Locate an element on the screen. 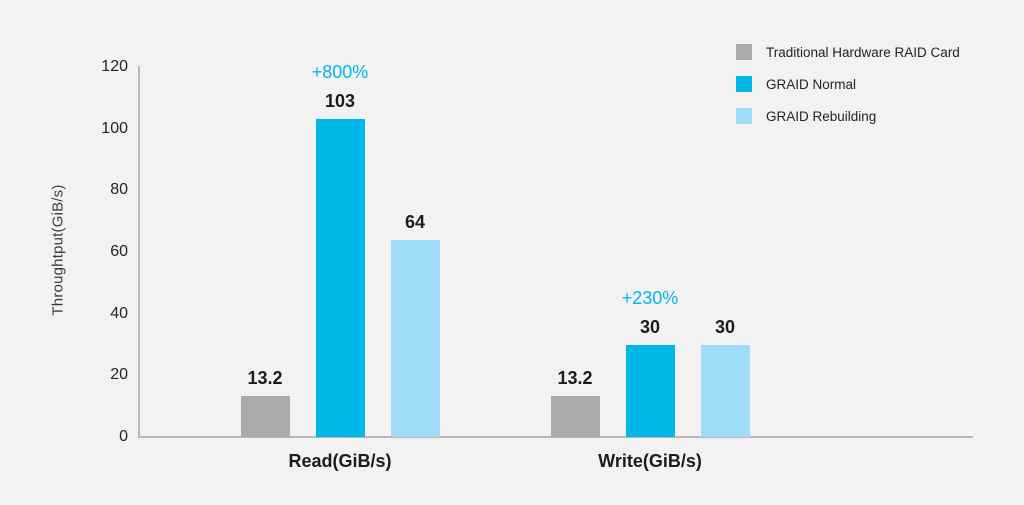 This screenshot has width=1024, height=505. legend-label-graid-normal: GRAID Normal is located at coordinates (811, 84).